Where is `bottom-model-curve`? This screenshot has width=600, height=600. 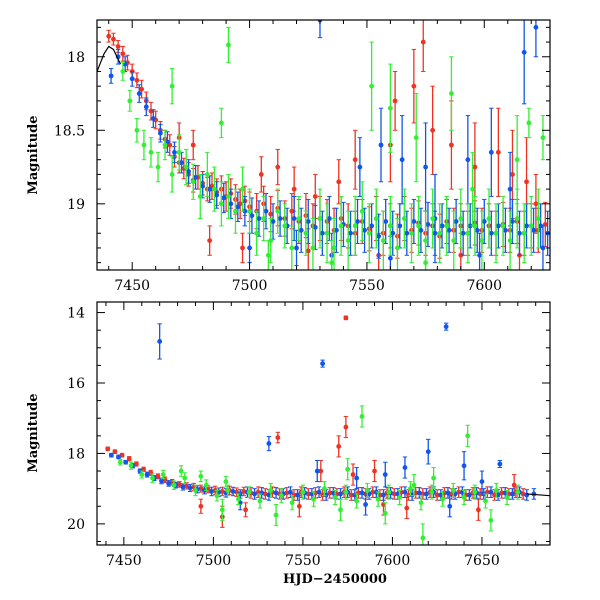
bottom-model-curve is located at coordinates (538, 495).